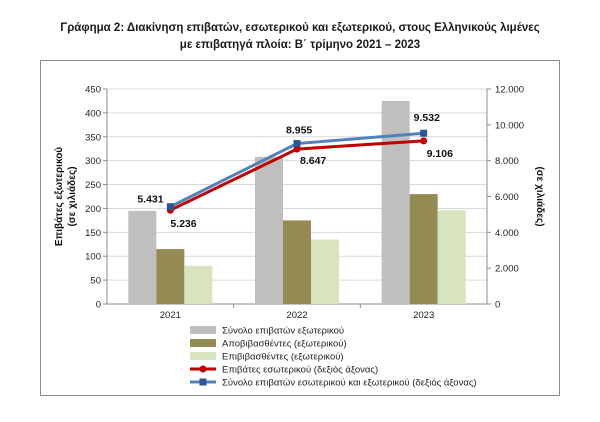  What do you see at coordinates (509, 90) in the screenshot?
I see `y-right-tick-label: 12.000` at bounding box center [509, 90].